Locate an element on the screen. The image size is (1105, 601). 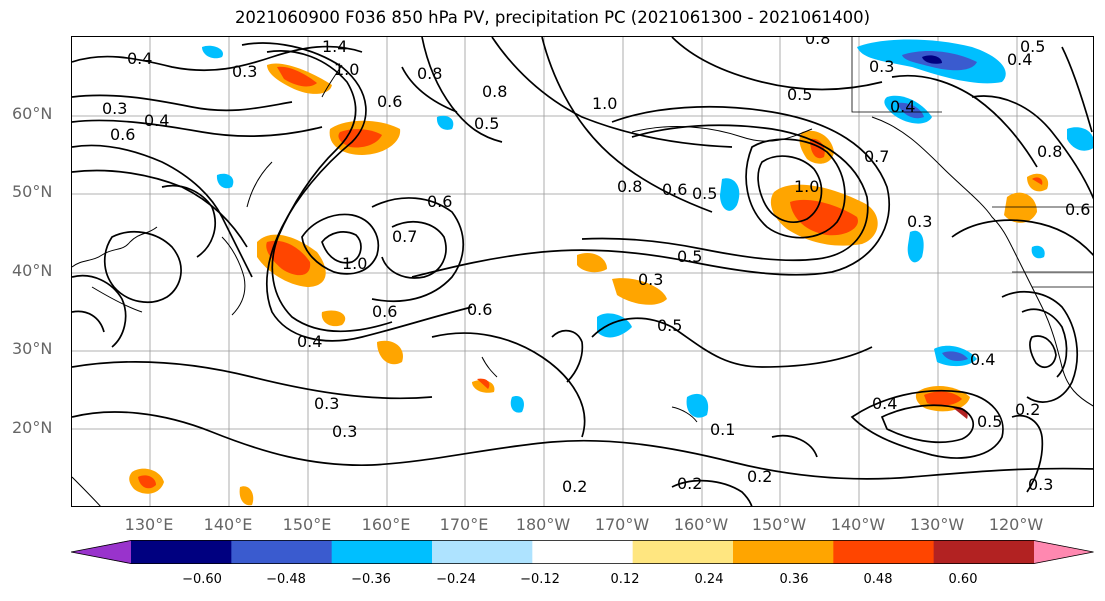
colorbar-extend-max is located at coordinates (1064, 552).